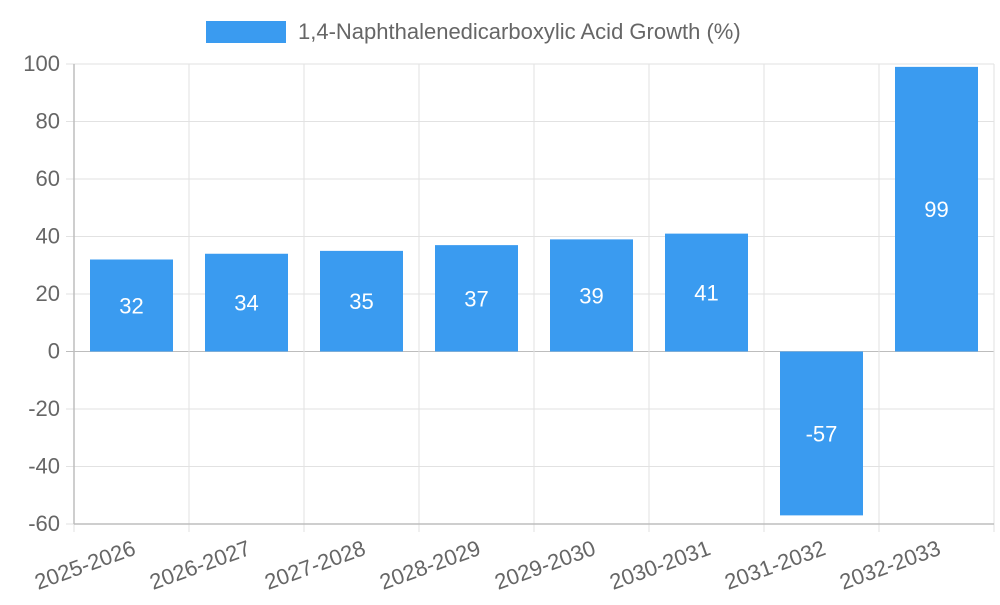 This screenshot has width=1000, height=605. I want to click on x-tick-label: 2025-2026, so click(84, 564).